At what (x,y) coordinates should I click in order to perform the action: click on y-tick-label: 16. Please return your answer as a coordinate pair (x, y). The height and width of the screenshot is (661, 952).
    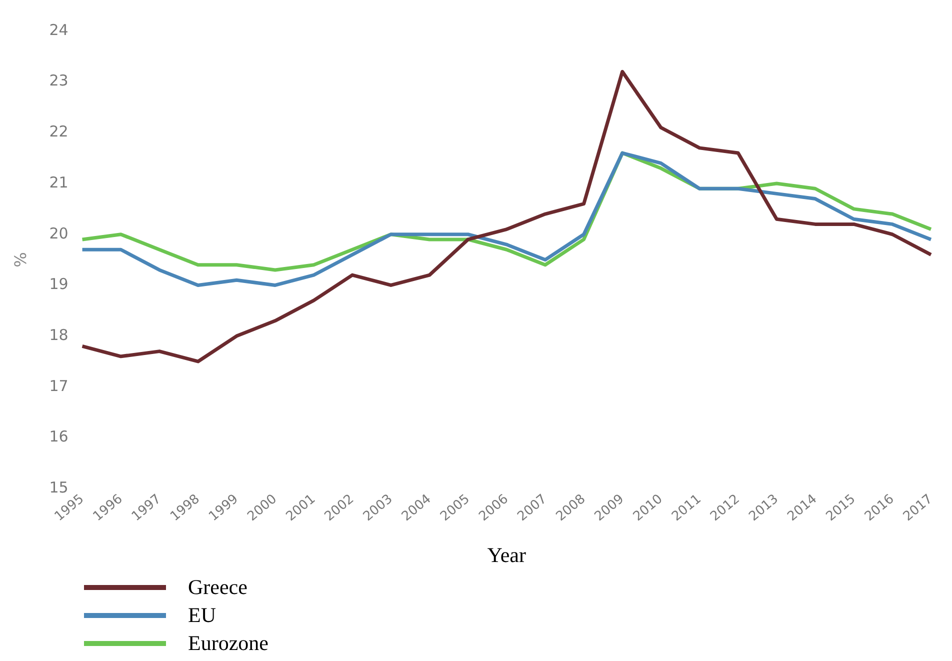
    Looking at the image, I should click on (58, 437).